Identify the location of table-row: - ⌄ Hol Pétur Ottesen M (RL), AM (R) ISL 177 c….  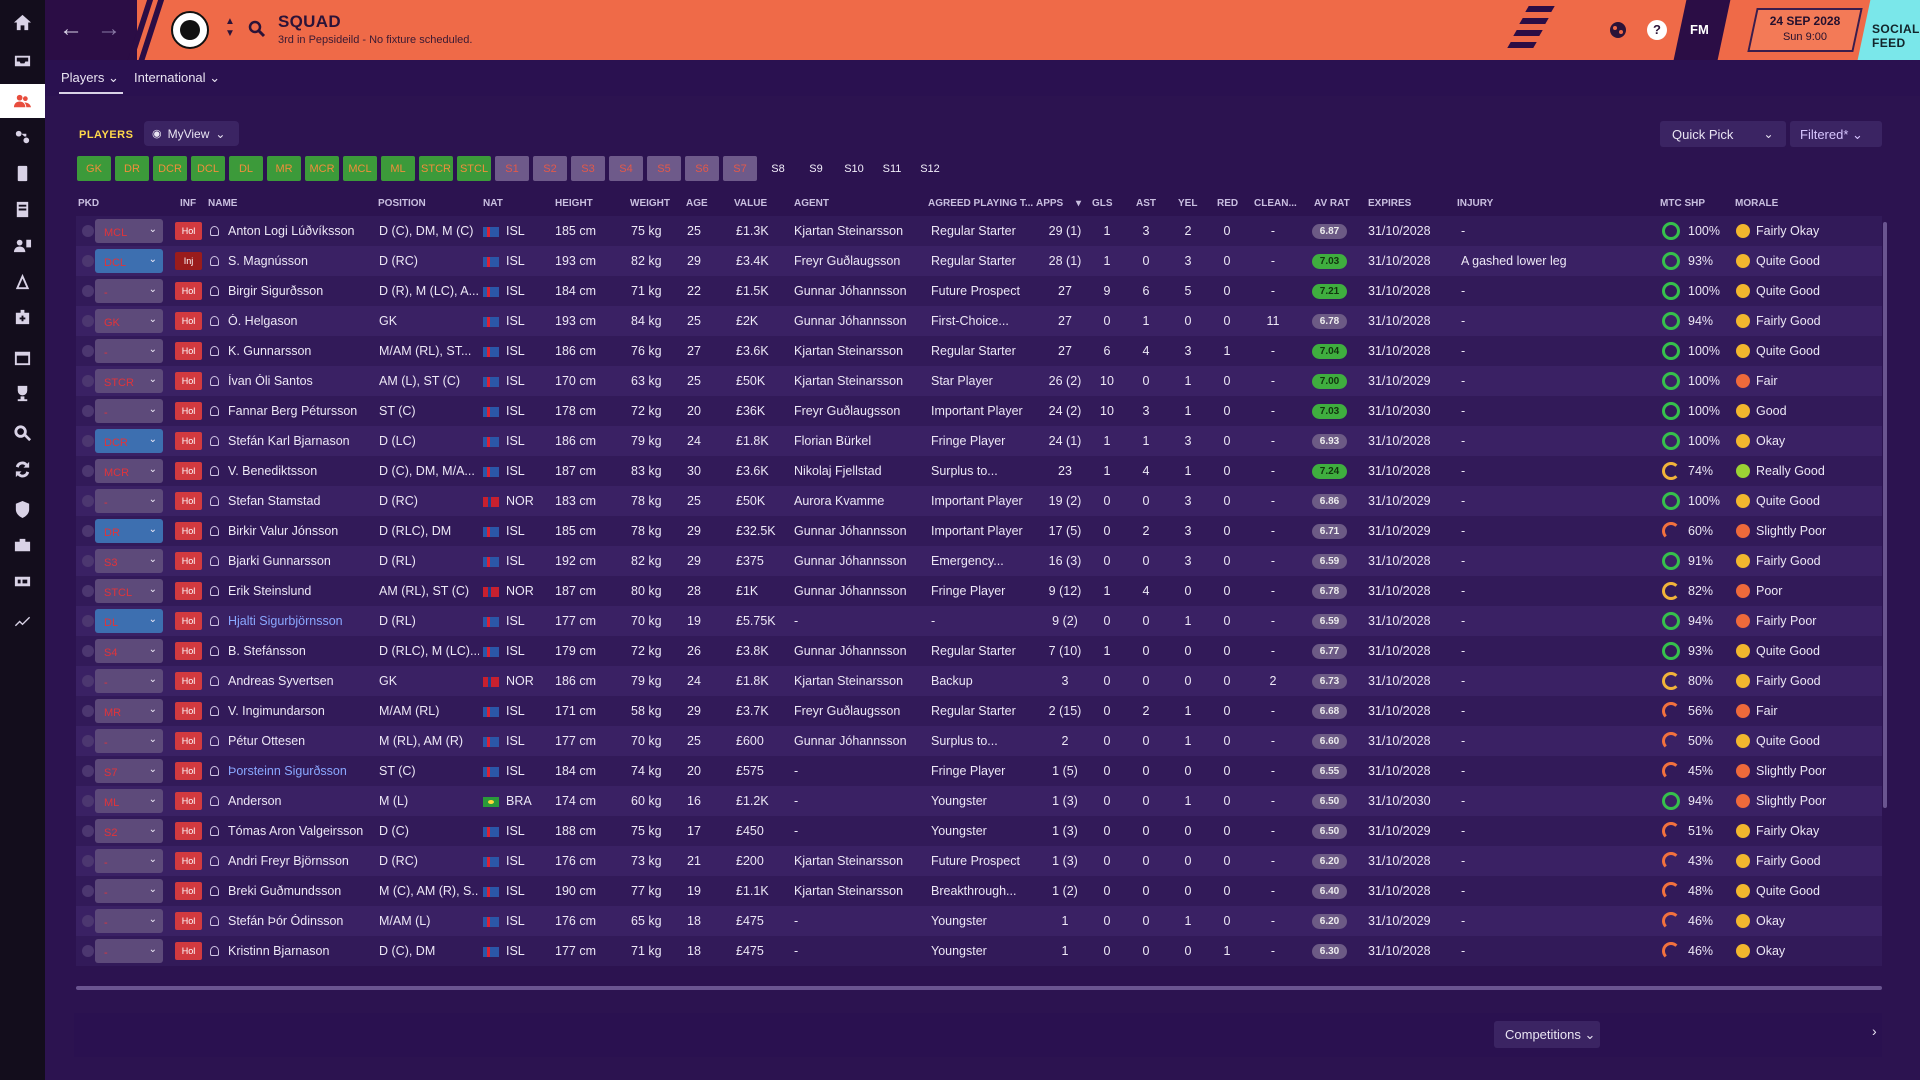
(979, 741).